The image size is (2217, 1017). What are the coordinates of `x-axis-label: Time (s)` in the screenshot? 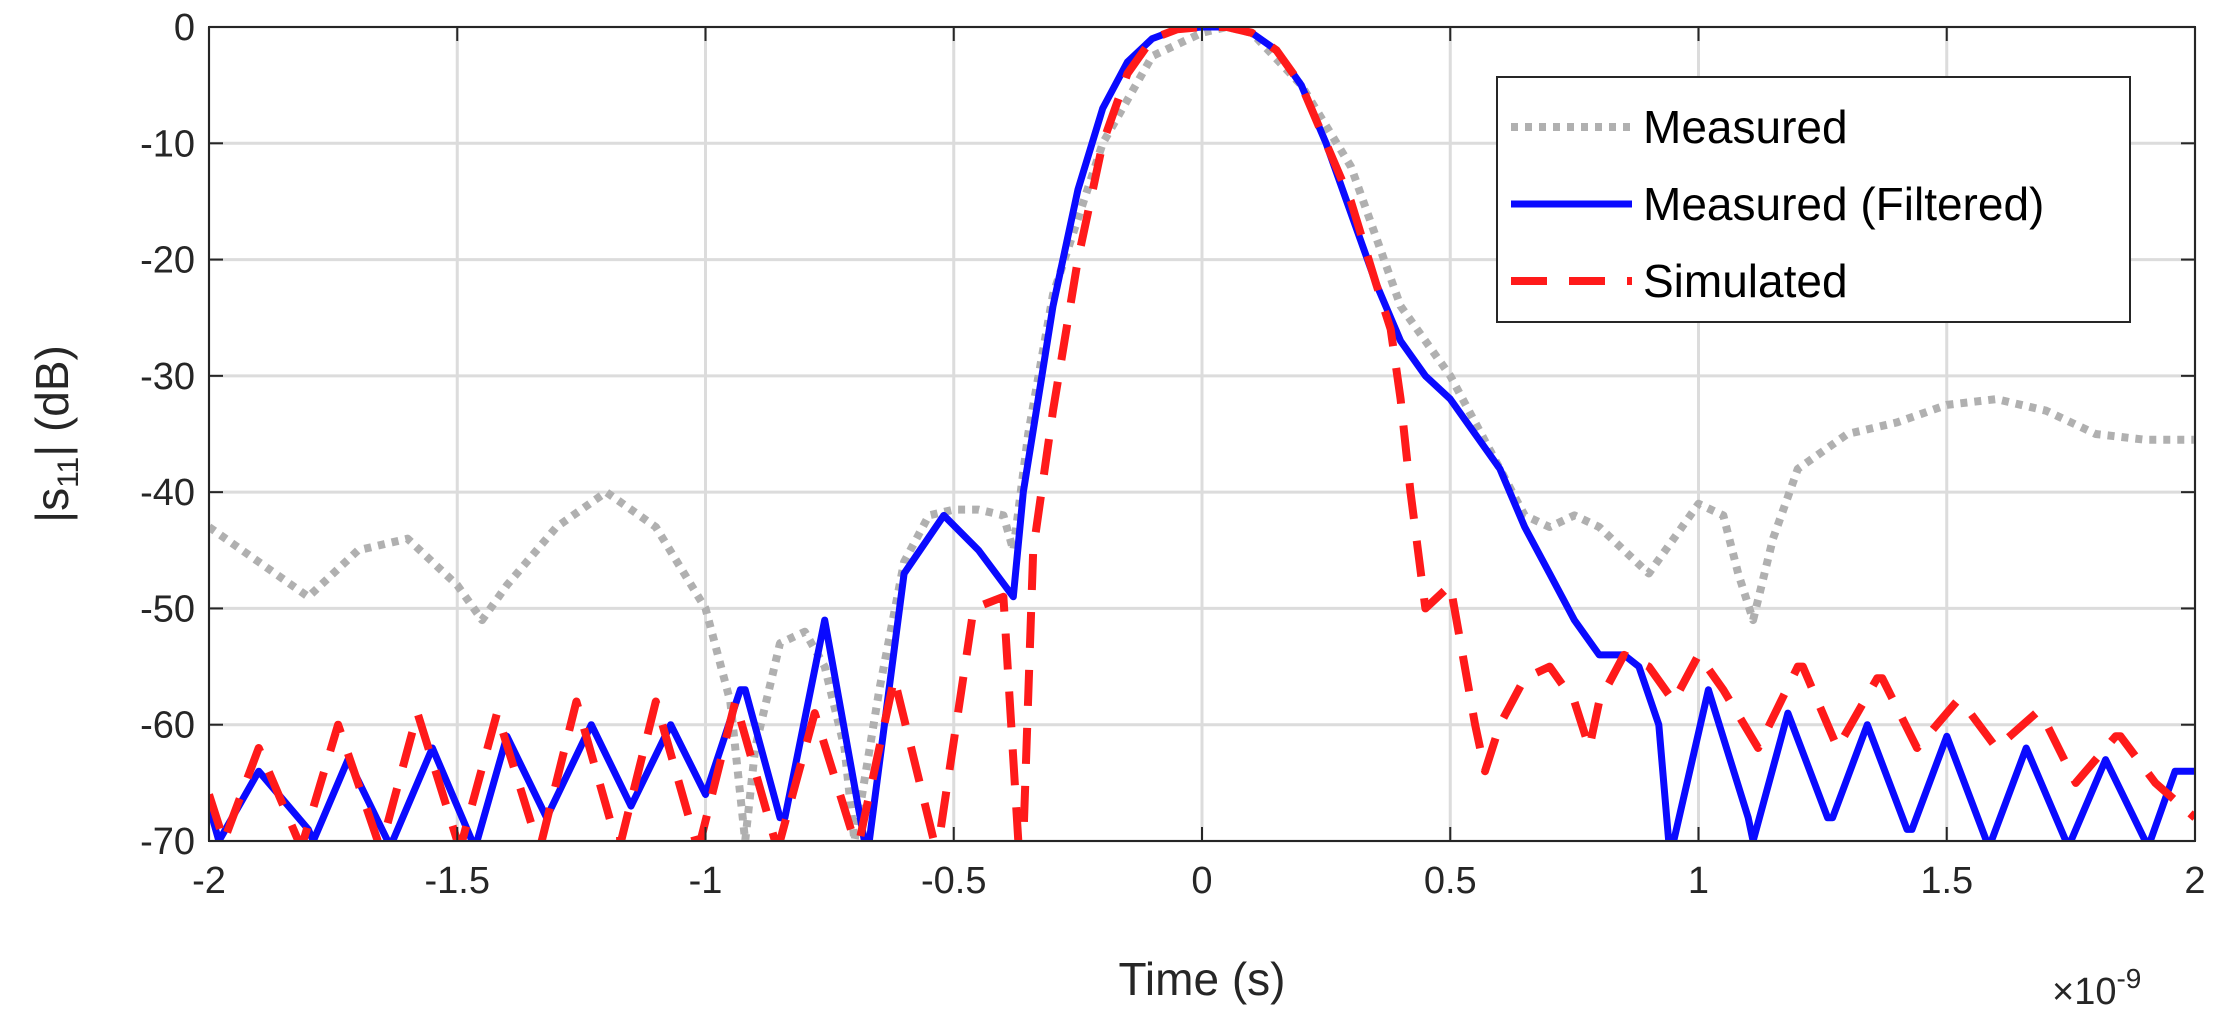 It's located at (1202, 979).